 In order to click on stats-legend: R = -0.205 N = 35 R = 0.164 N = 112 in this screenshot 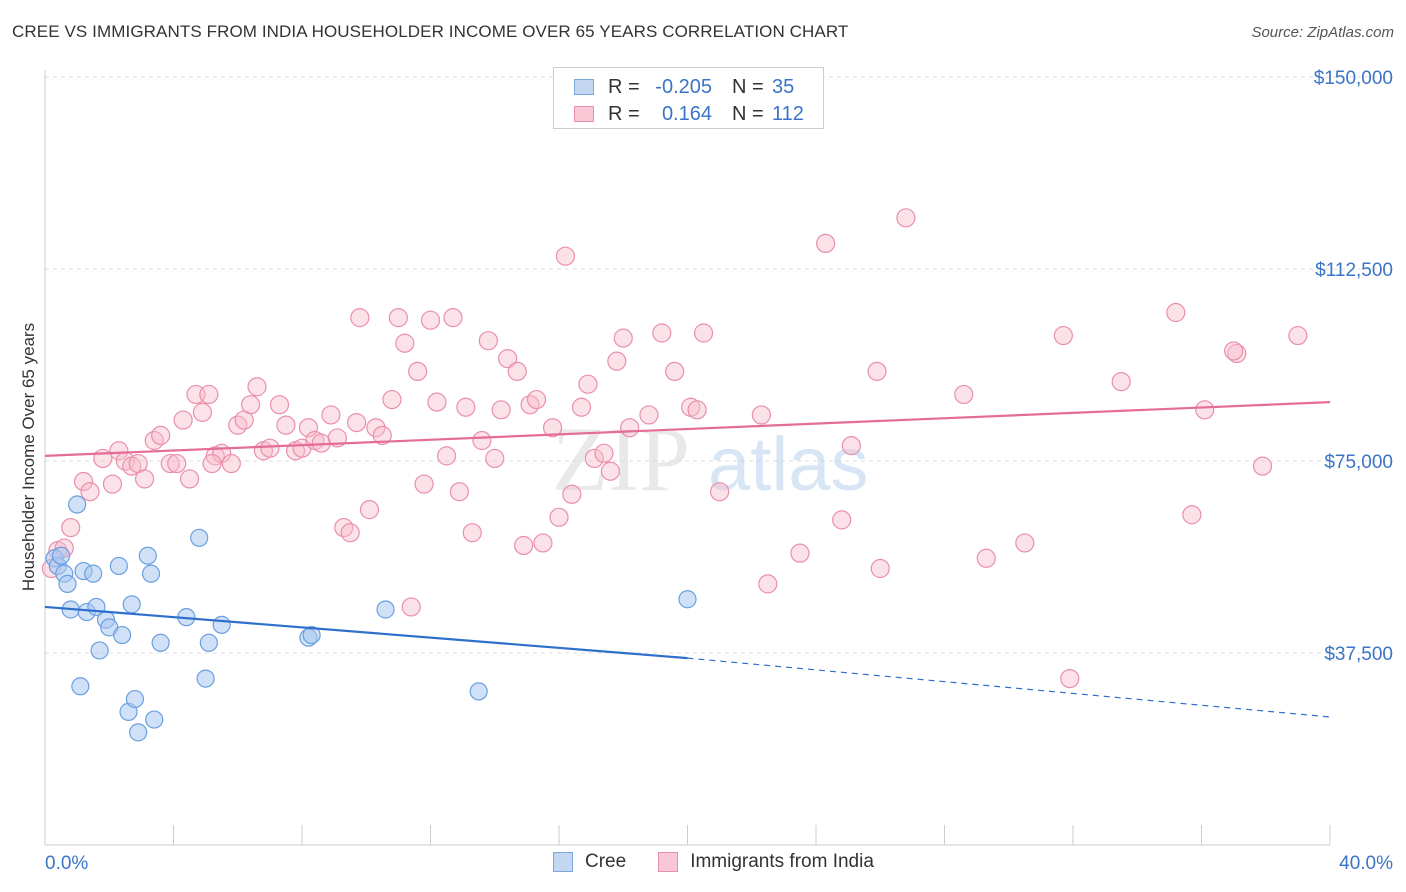, I will do `click(688, 98)`.